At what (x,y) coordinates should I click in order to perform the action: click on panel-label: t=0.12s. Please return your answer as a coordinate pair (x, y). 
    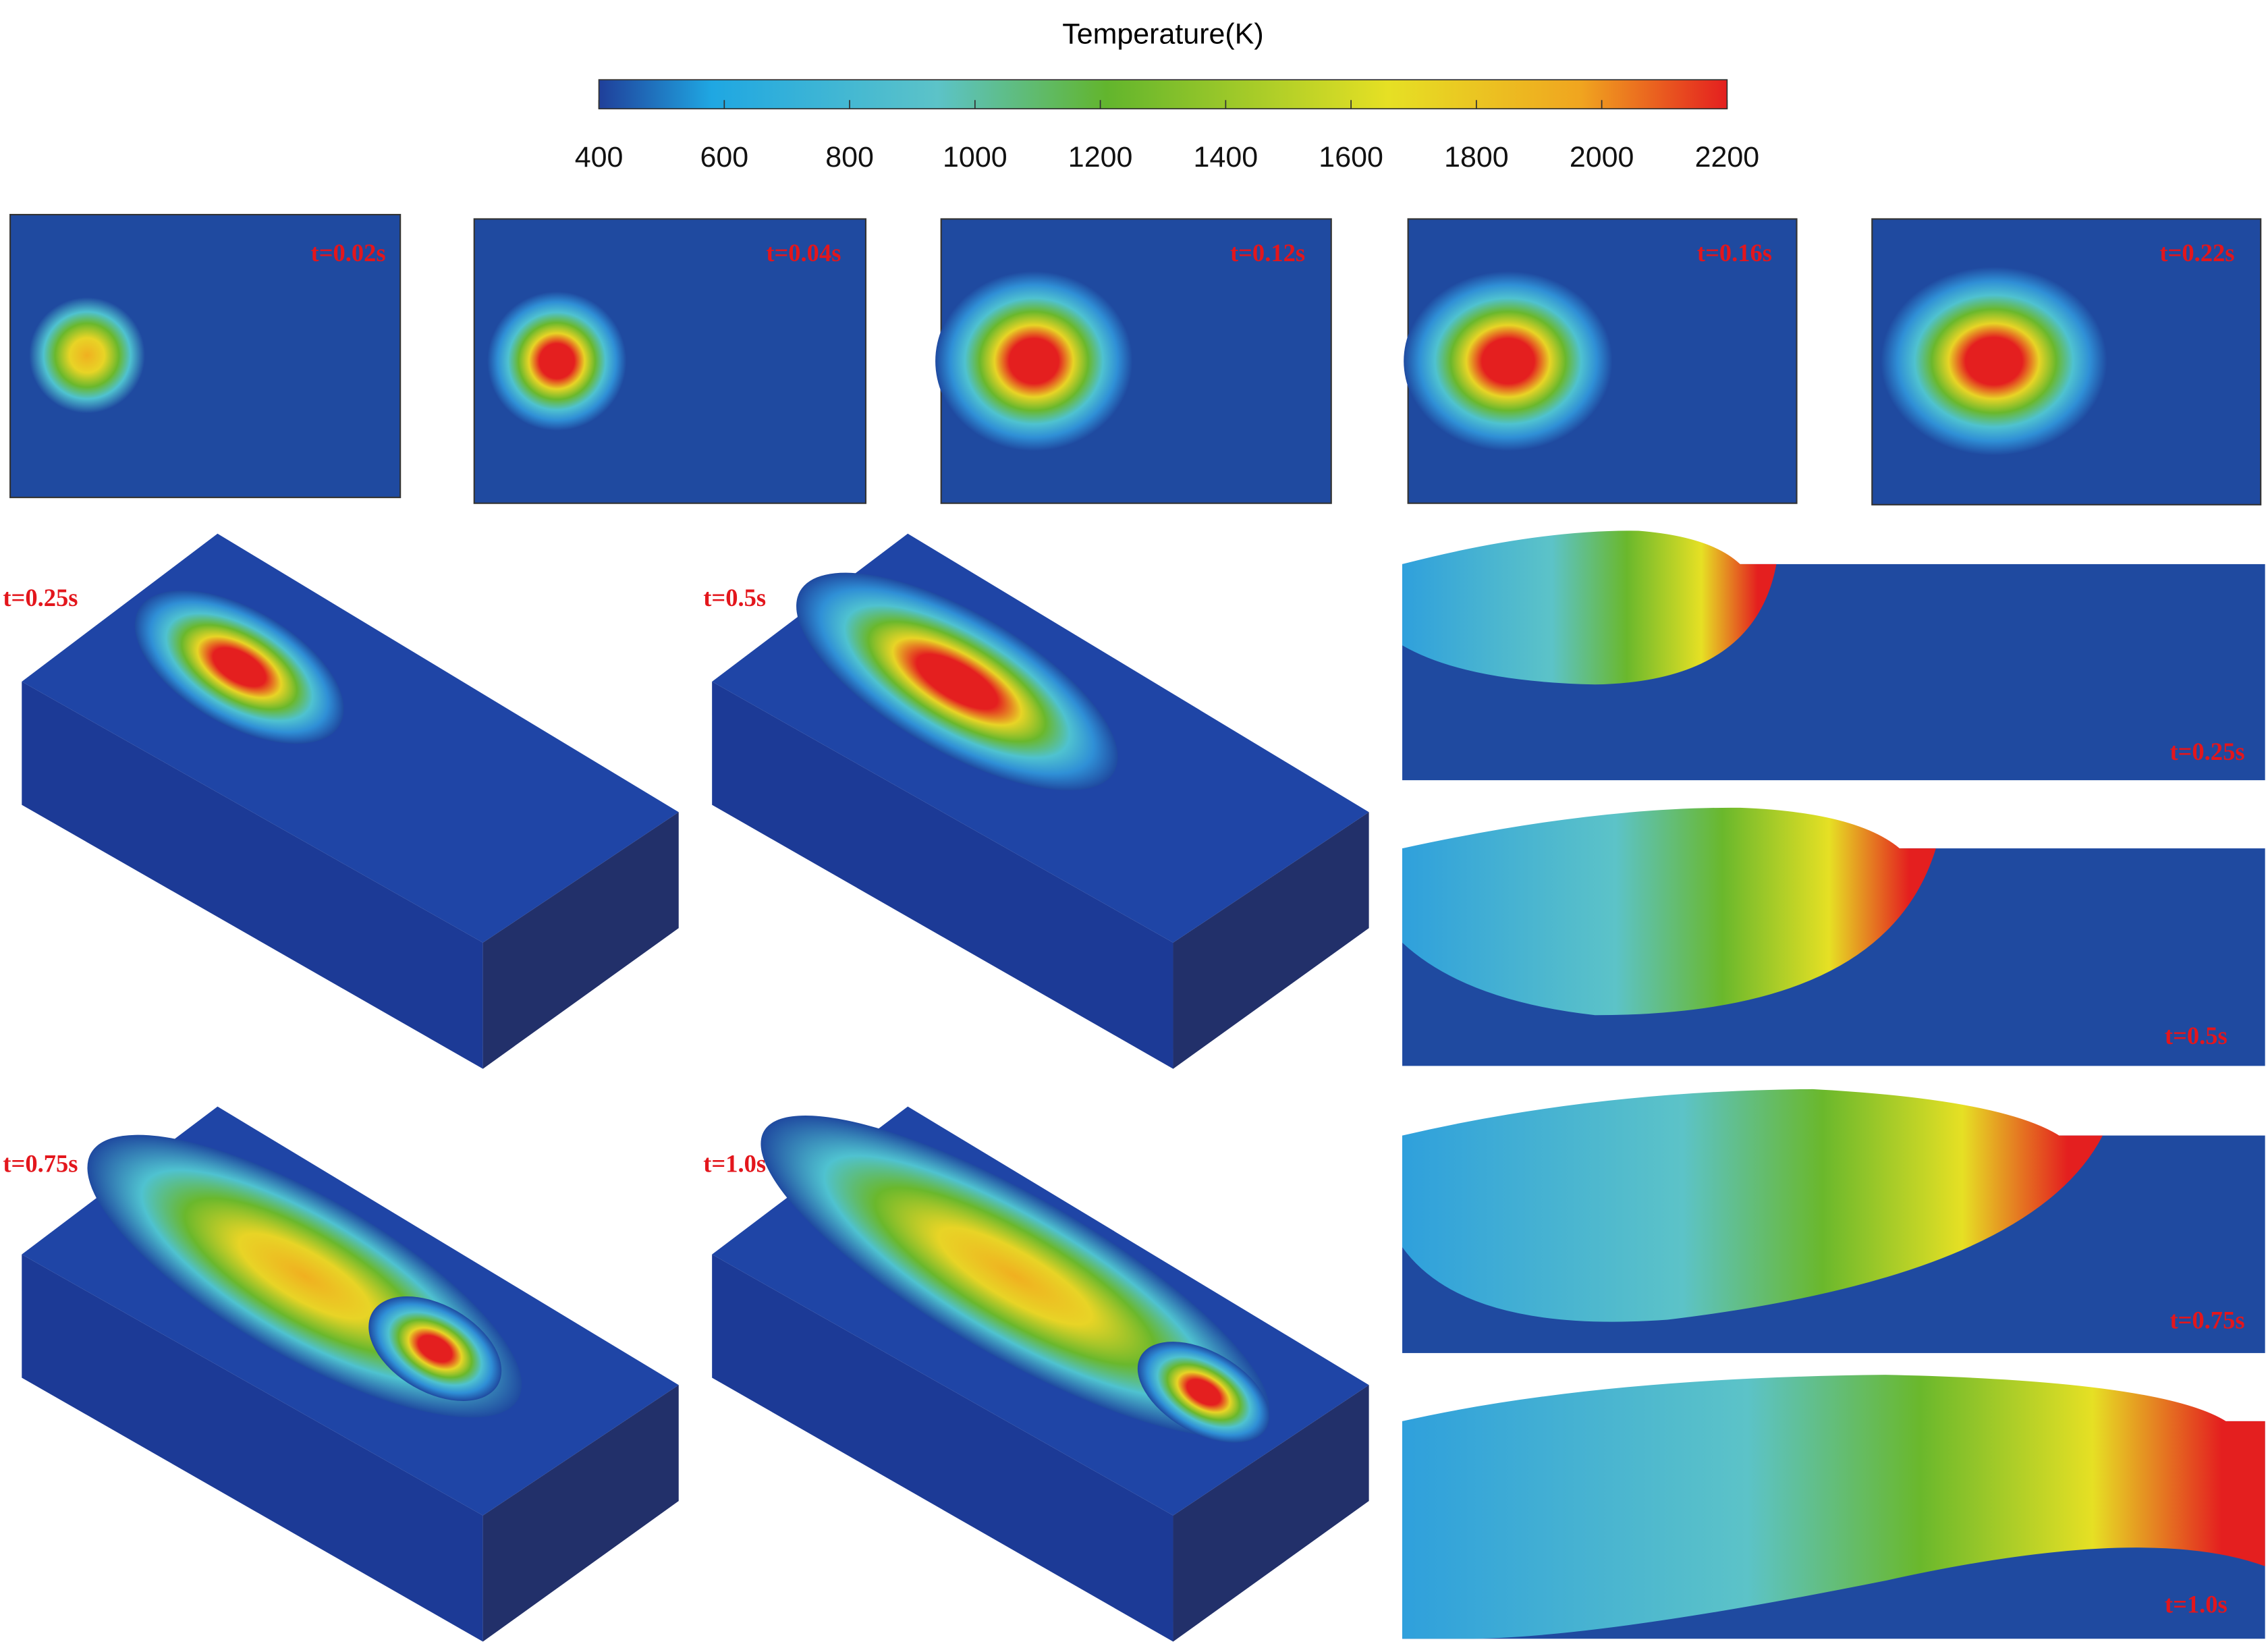
    Looking at the image, I should click on (1267, 253).